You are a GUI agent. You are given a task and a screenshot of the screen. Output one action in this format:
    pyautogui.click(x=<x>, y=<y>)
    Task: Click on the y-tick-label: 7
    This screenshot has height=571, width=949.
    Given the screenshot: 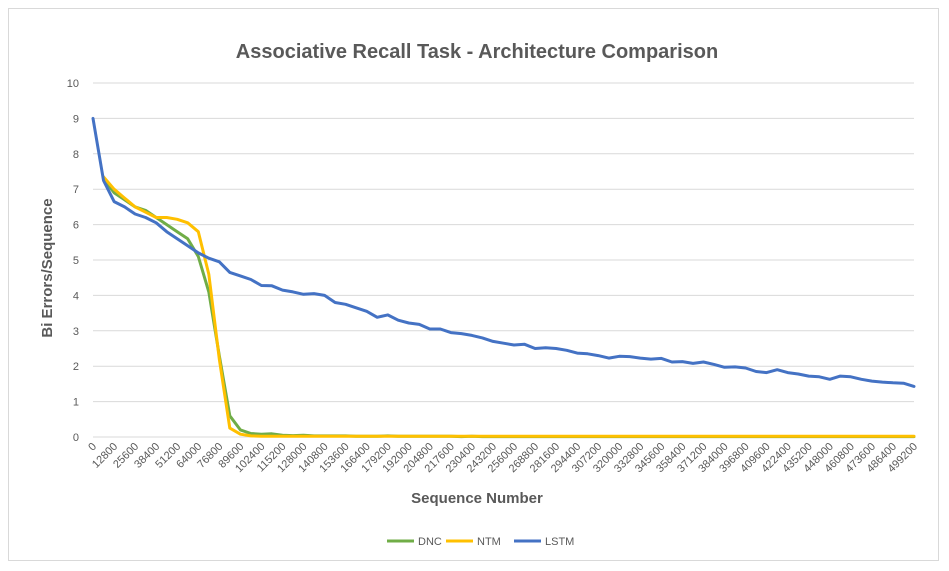 What is the action you would take?
    pyautogui.click(x=76, y=190)
    